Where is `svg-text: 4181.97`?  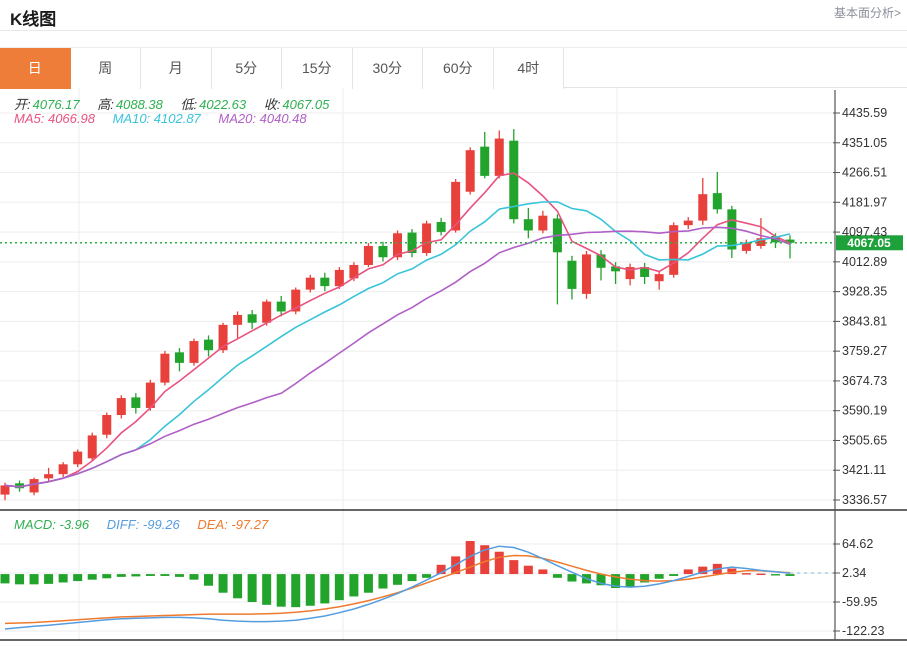
svg-text: 4181.97 is located at coordinates (864, 202).